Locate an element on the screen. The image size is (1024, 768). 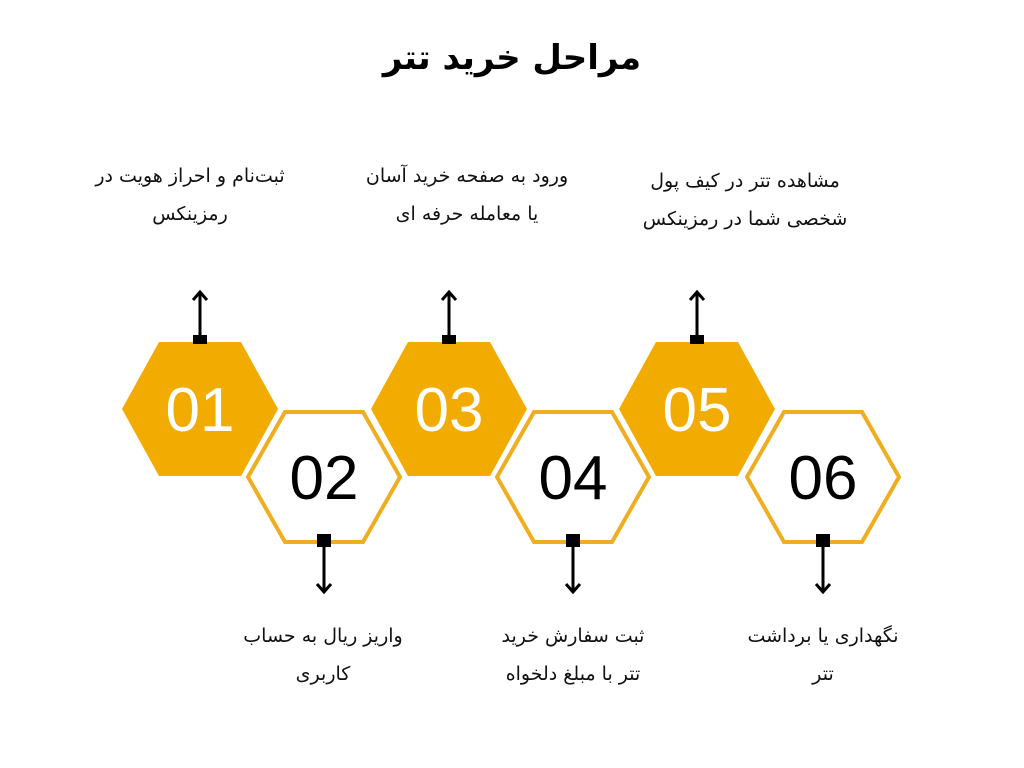
step-number: 04 is located at coordinates (573, 478).